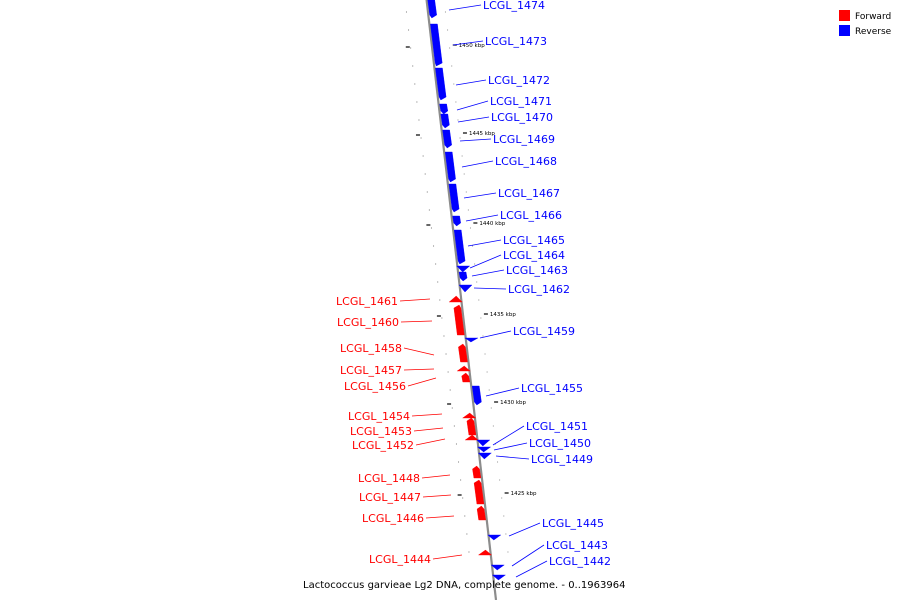  I want to click on gene-label-lcgl-1458: LCGL_1458, so click(371, 348).